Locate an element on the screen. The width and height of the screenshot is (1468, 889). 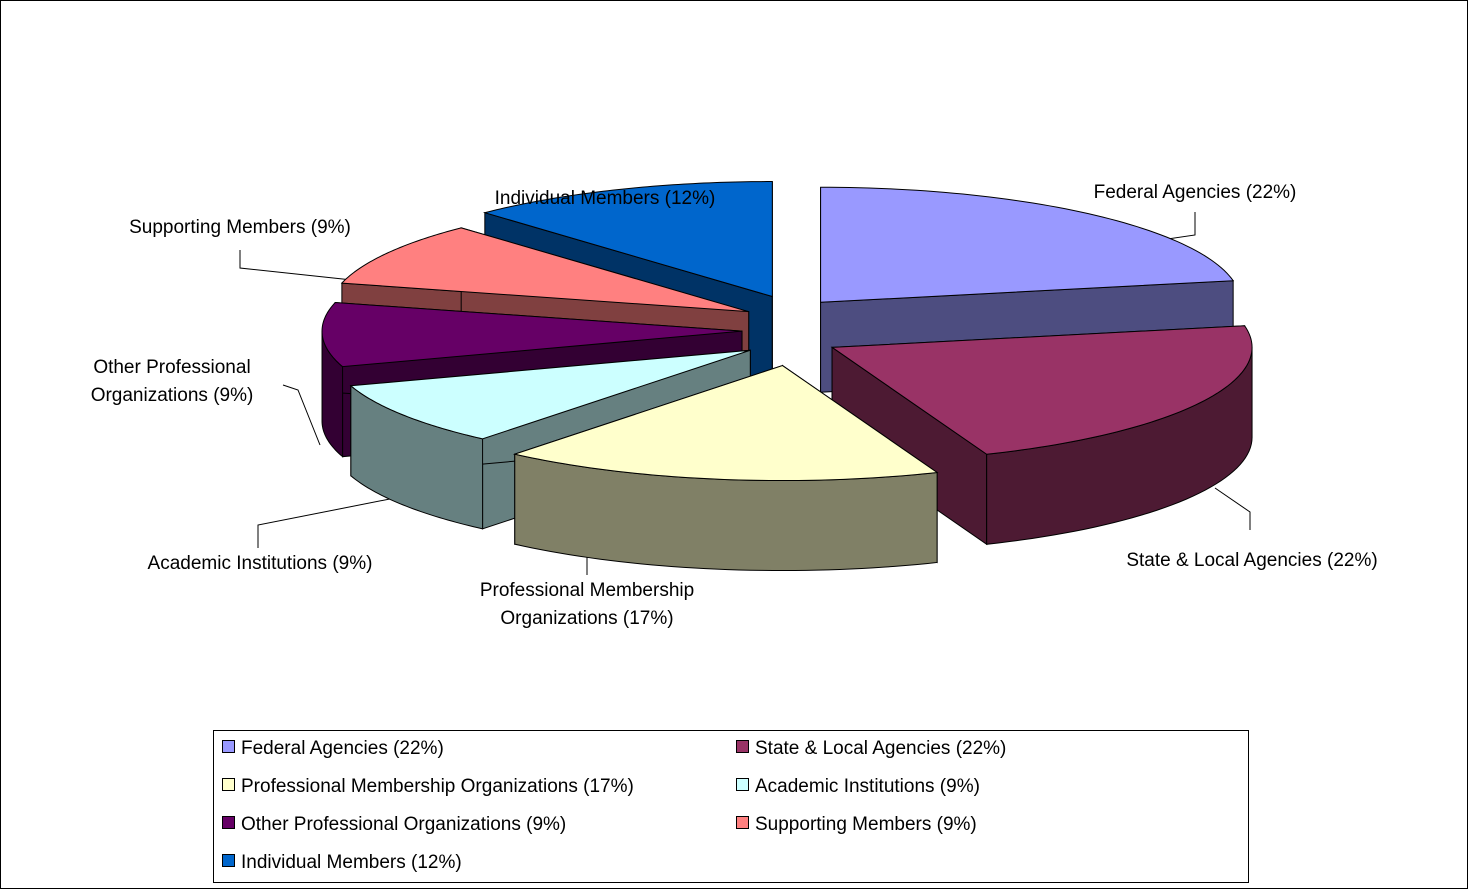
data-label: Other Professional Organizations (9%) is located at coordinates (172, 381).